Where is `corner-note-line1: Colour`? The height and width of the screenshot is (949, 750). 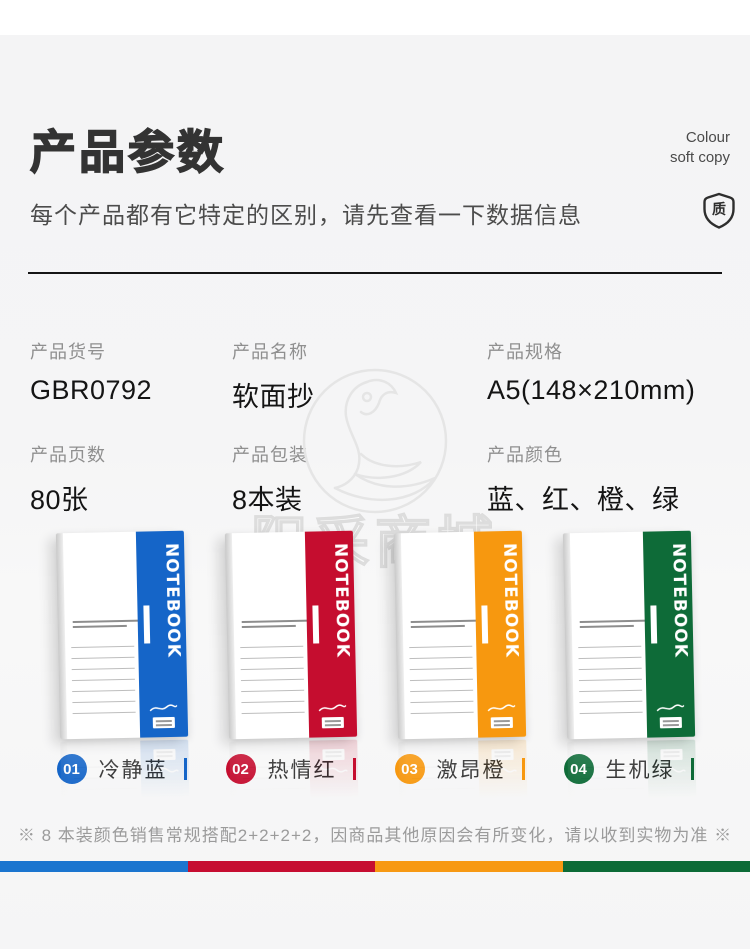 corner-note-line1: Colour is located at coordinates (707, 137).